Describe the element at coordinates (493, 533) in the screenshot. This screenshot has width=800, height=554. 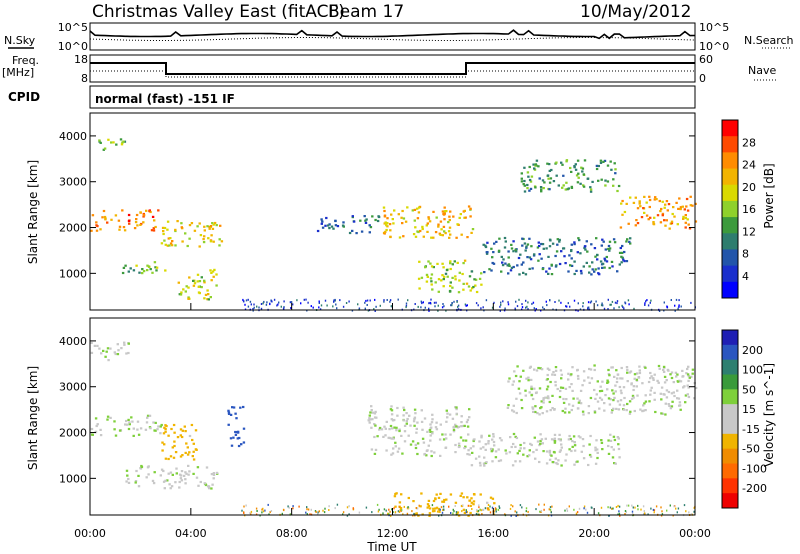
I see `xtick-label: 16:00` at that location.